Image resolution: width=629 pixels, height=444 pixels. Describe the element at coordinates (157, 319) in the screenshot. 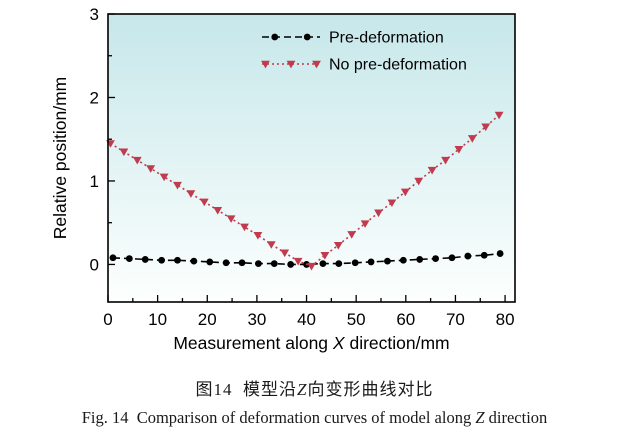

I see `x-tick-label: 10` at that location.